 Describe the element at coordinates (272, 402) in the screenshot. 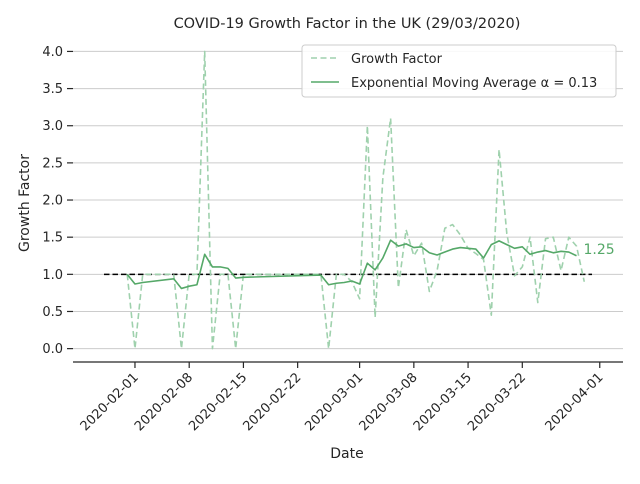

I see `x-tick-label: 2020-02-22` at that location.